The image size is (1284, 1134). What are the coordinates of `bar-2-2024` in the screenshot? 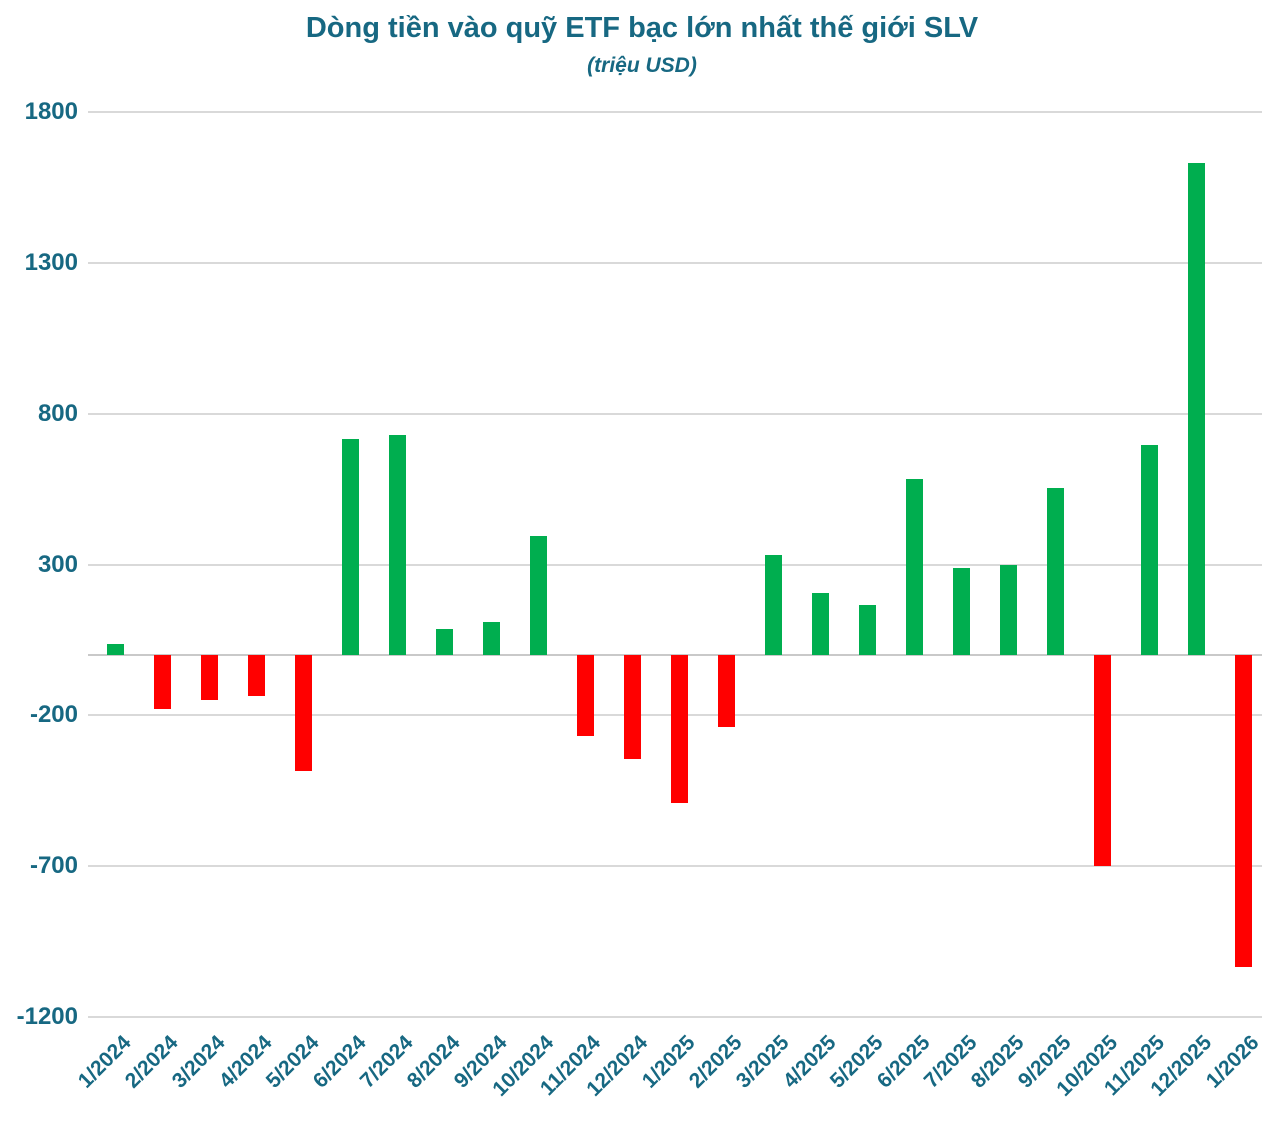 It's located at (162, 682).